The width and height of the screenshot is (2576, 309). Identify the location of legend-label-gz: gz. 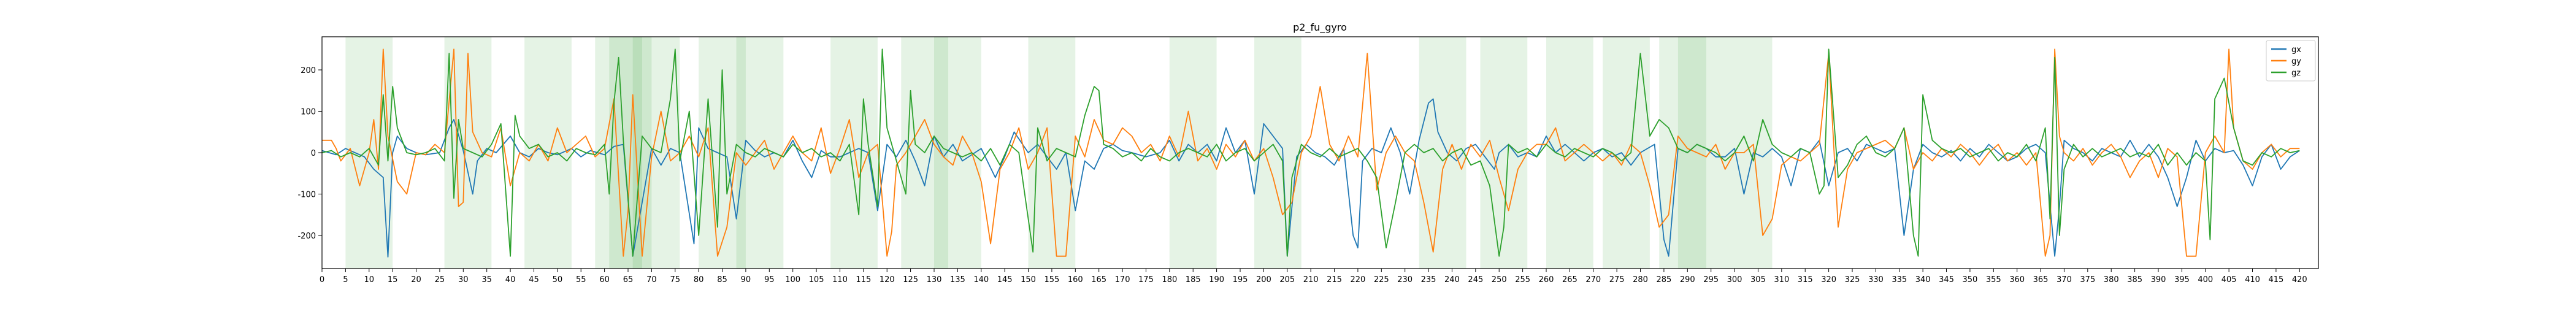
(2296, 73).